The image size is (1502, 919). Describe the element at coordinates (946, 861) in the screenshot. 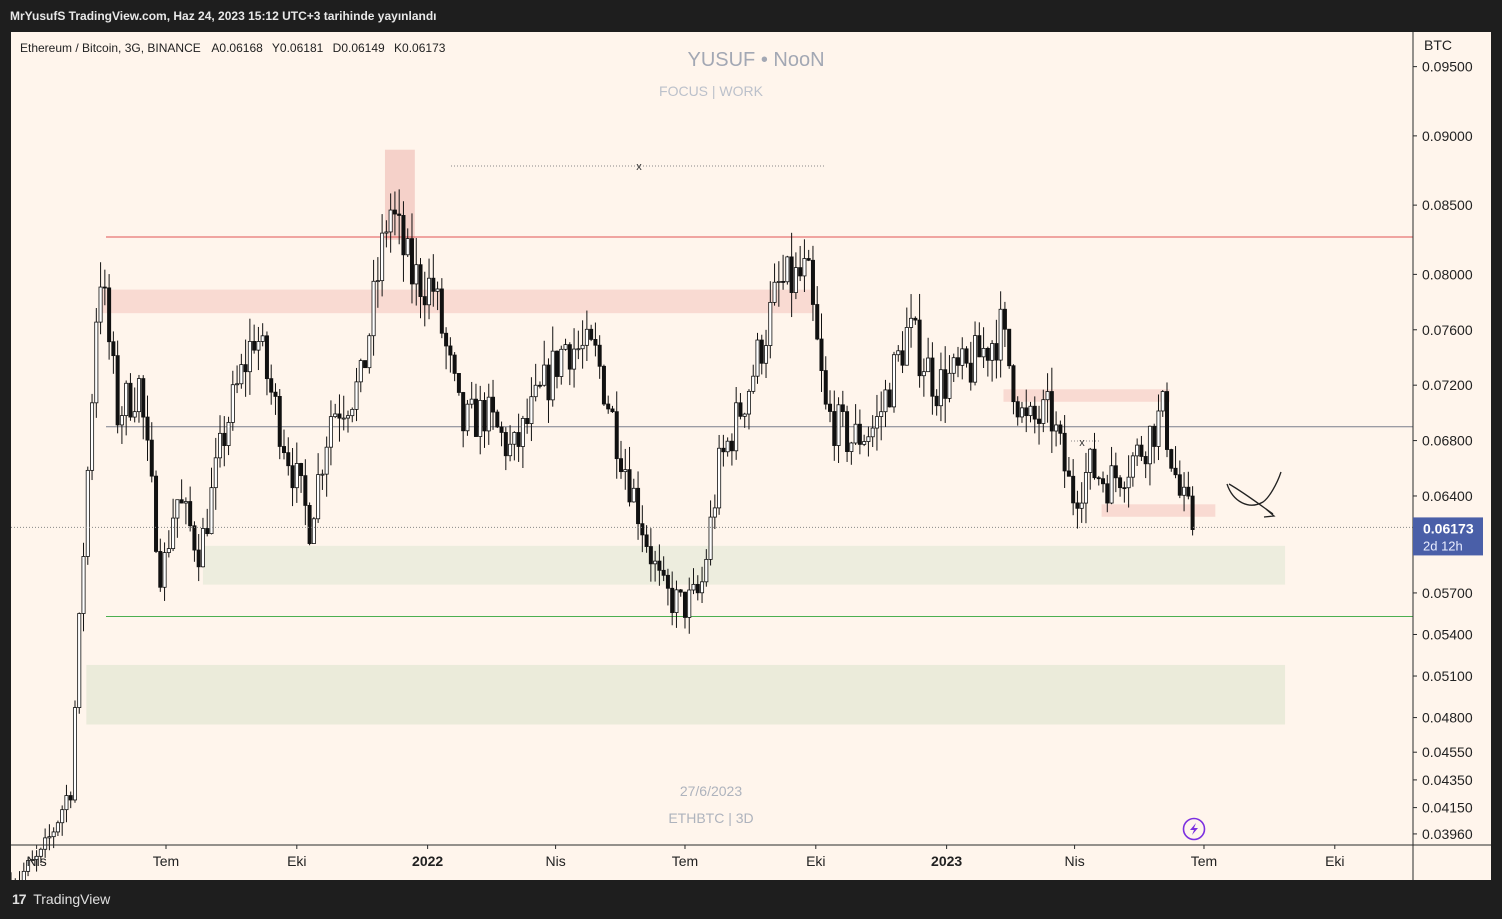

I see `x-tick-label-7: 2023` at that location.